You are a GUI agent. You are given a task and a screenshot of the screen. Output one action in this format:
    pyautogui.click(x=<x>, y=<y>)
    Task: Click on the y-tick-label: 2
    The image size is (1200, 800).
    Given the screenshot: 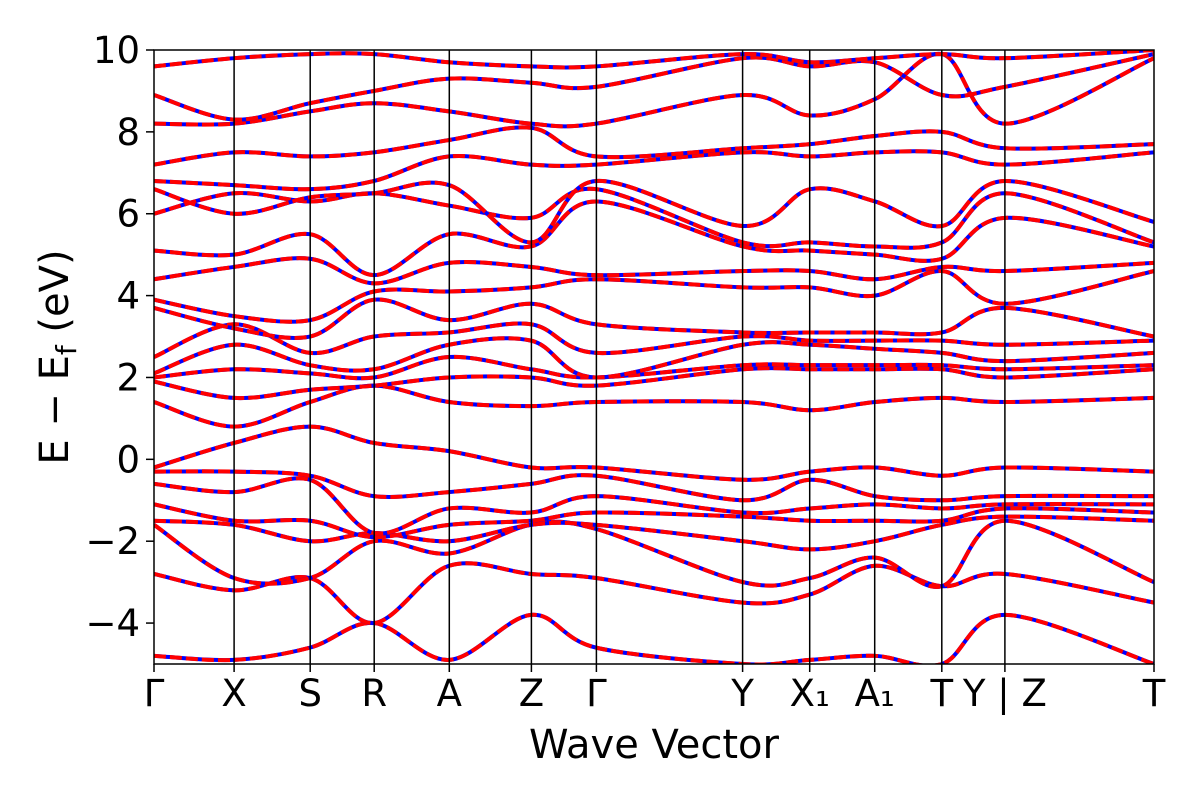 What is the action you would take?
    pyautogui.click(x=128, y=377)
    